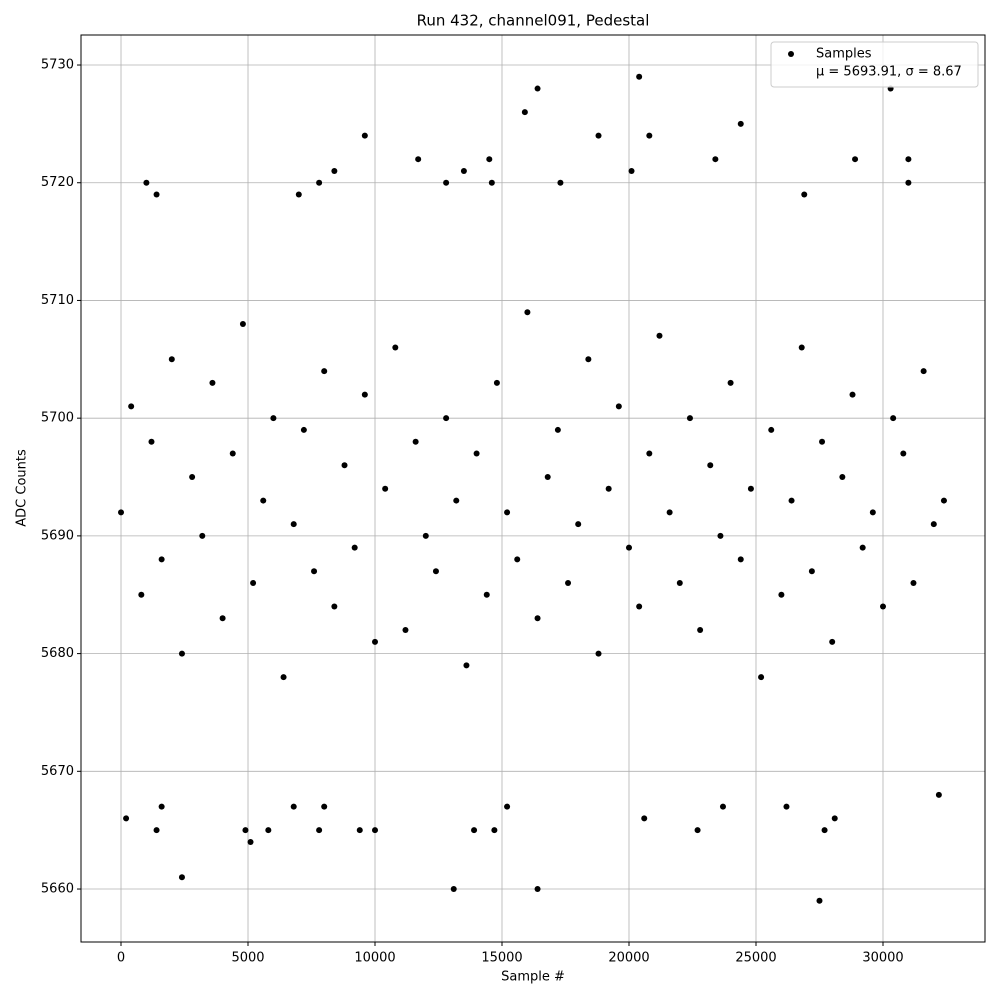 The height and width of the screenshot is (1004, 1000). I want to click on y-tick-label: 5680, so click(57, 653).